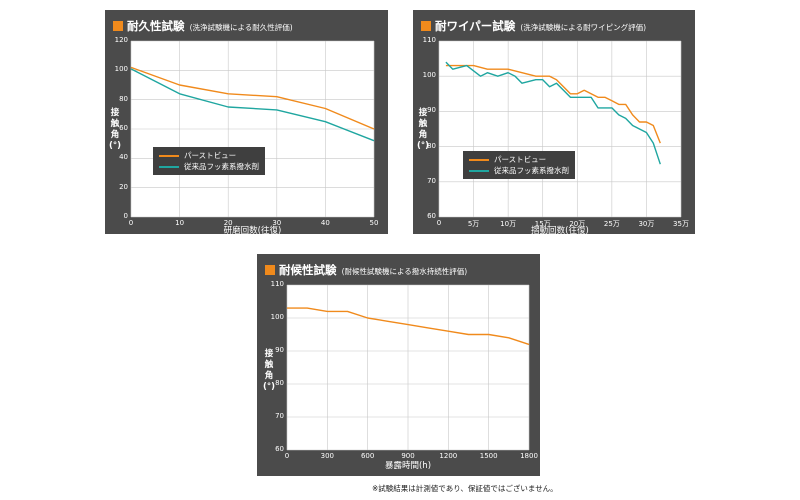 The image size is (800, 500). I want to click on x-tick-label: 1800, so click(529, 456).